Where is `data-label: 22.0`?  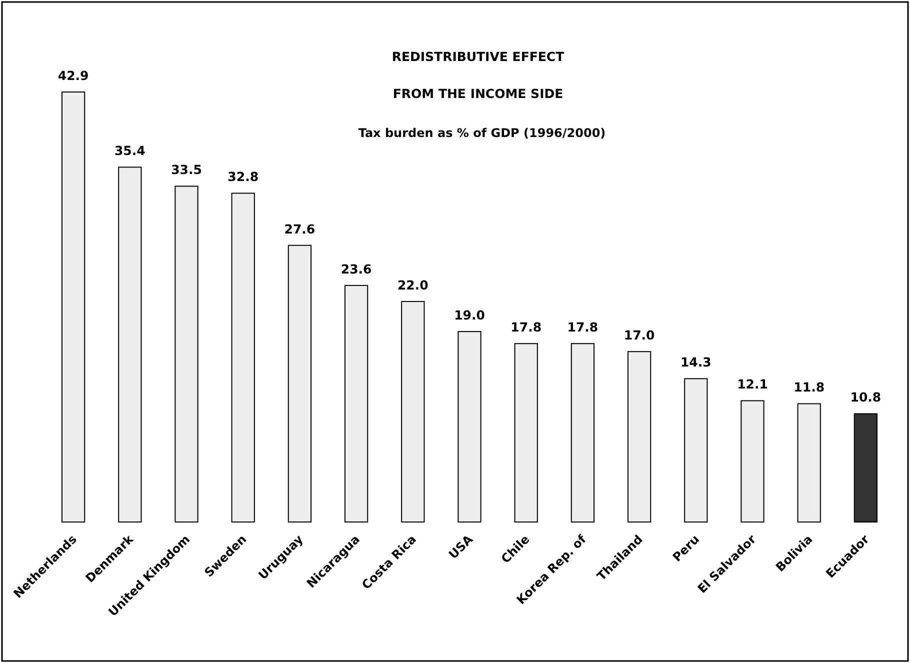 data-label: 22.0 is located at coordinates (413, 284).